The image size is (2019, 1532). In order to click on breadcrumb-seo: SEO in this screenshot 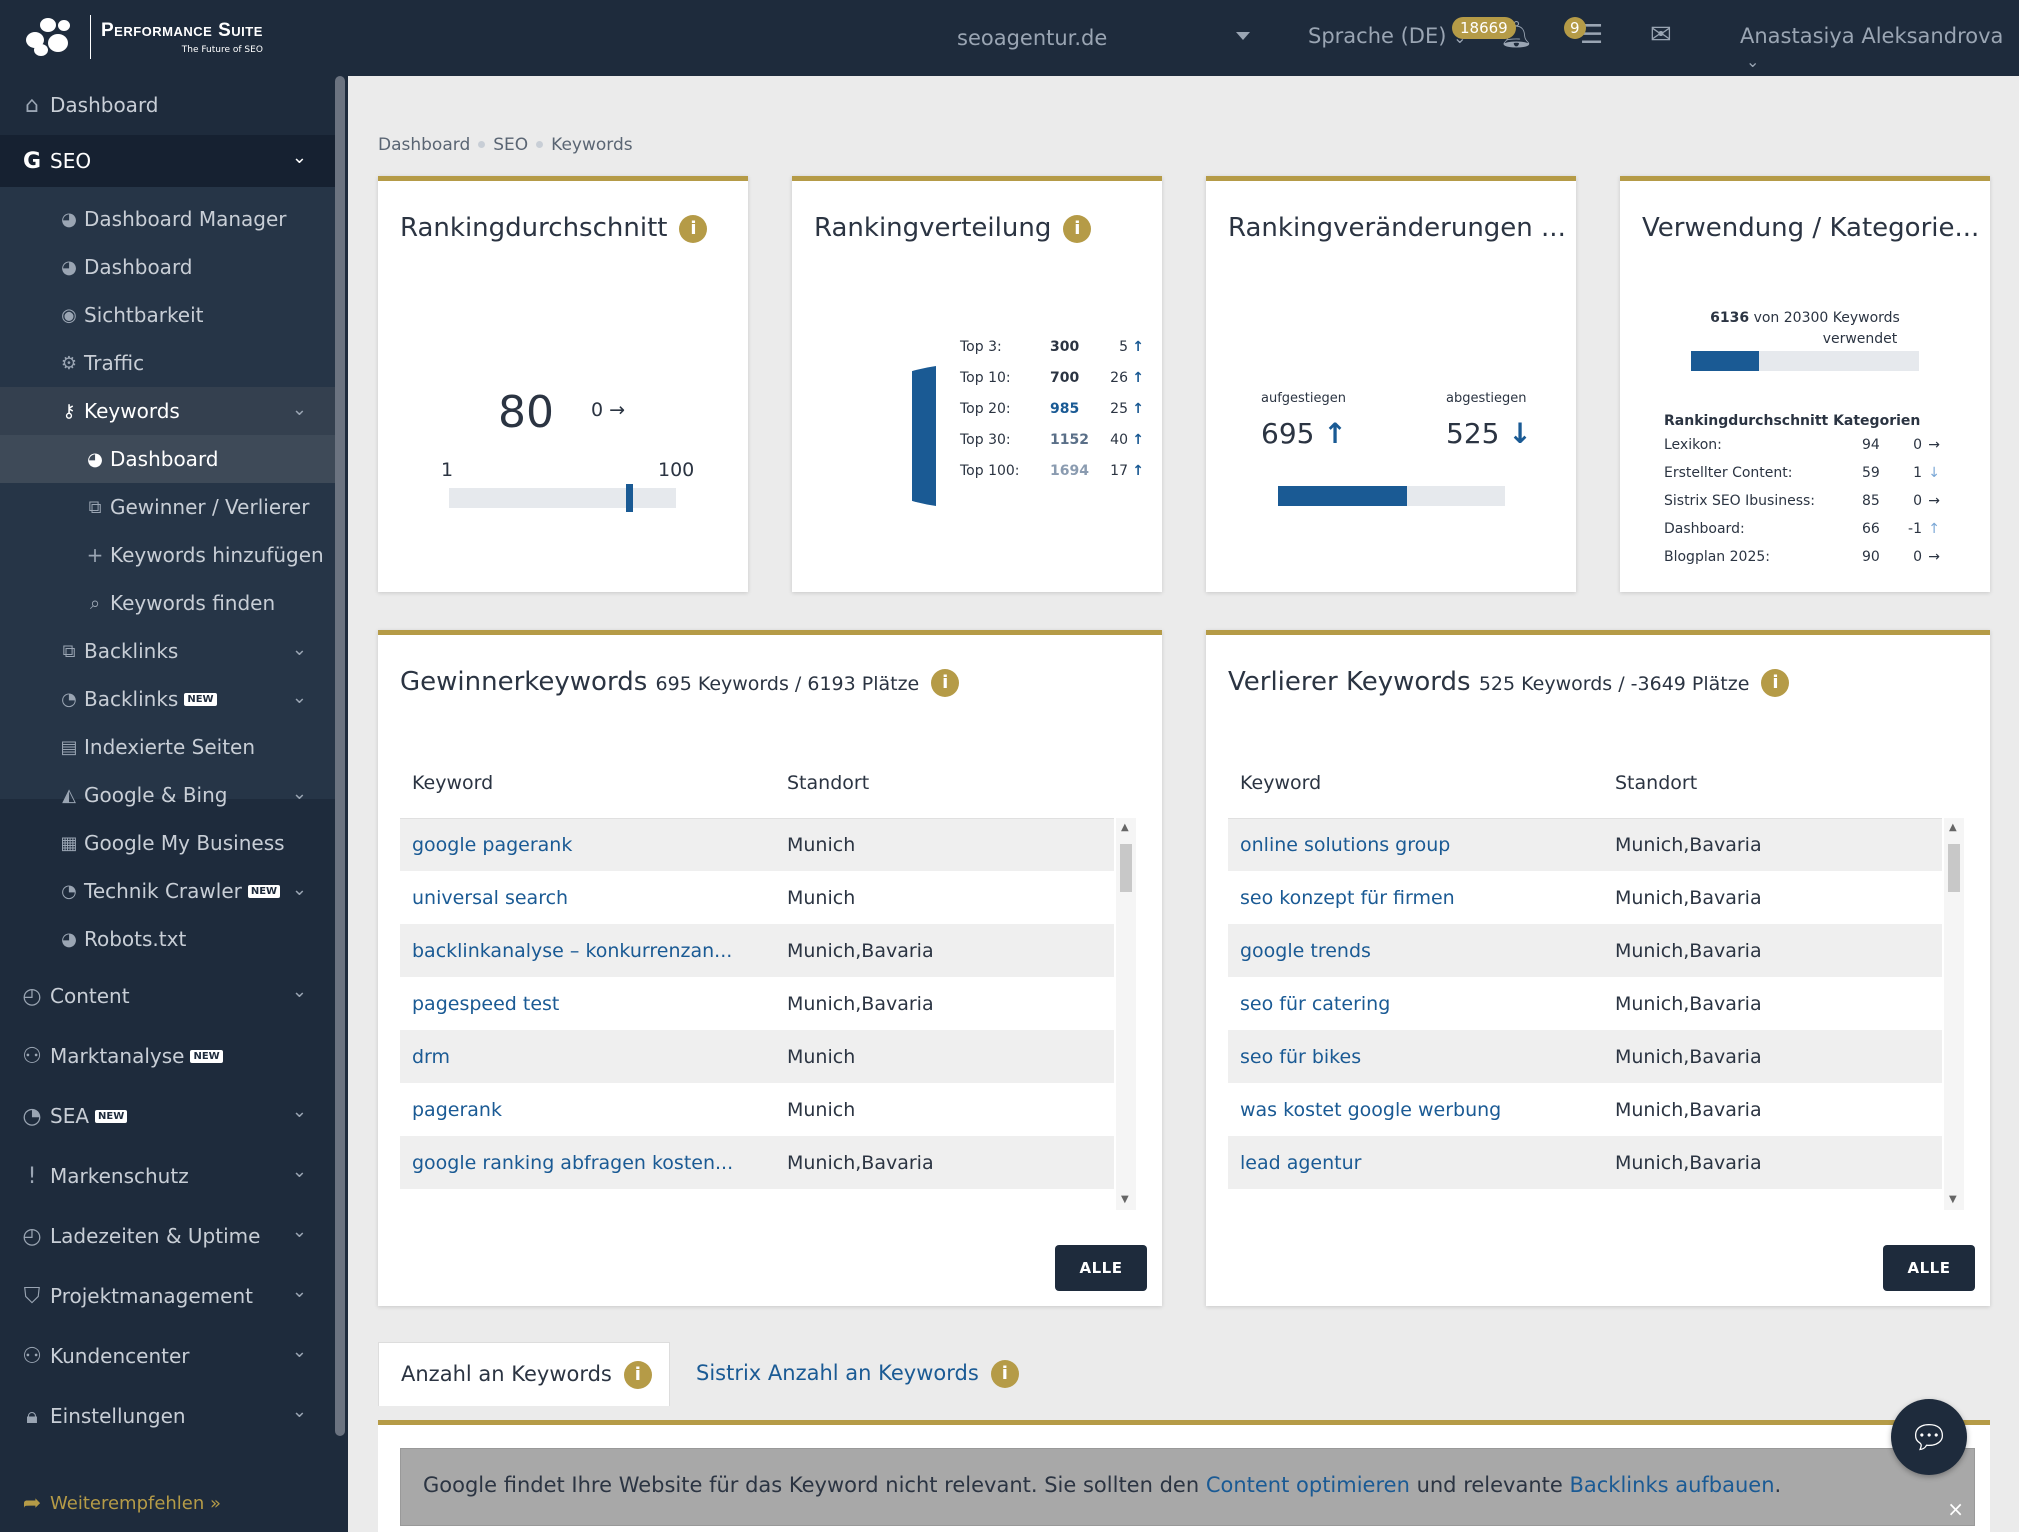, I will do `click(511, 145)`.